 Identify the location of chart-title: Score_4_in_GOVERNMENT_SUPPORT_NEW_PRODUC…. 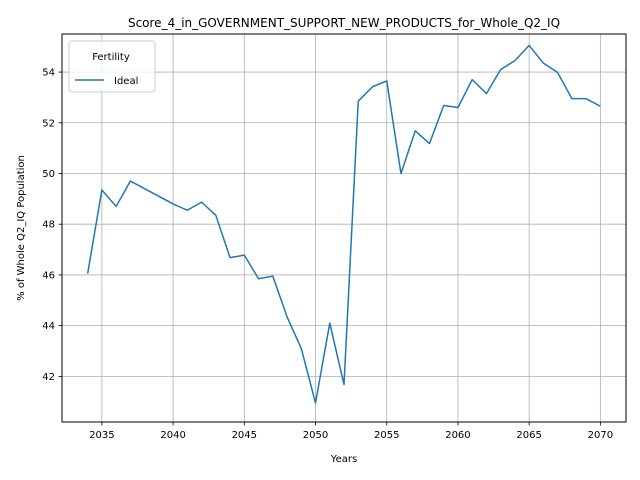
(344, 23).